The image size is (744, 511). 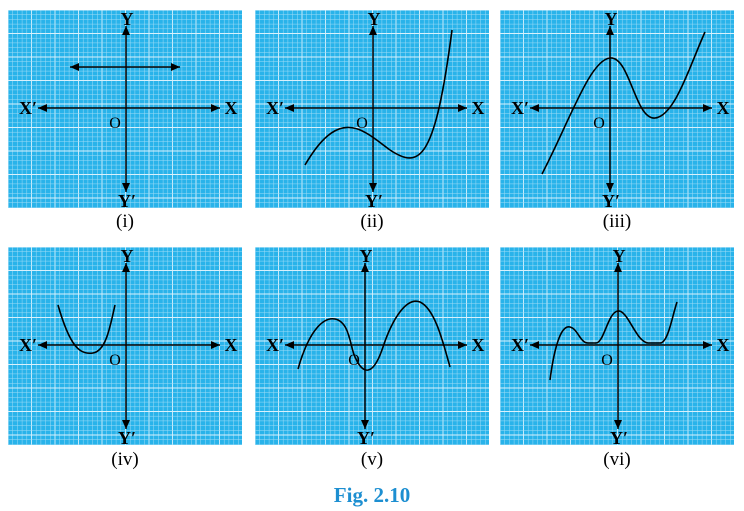 What do you see at coordinates (372, 221) in the screenshot?
I see `label-ii: (ii)` at bounding box center [372, 221].